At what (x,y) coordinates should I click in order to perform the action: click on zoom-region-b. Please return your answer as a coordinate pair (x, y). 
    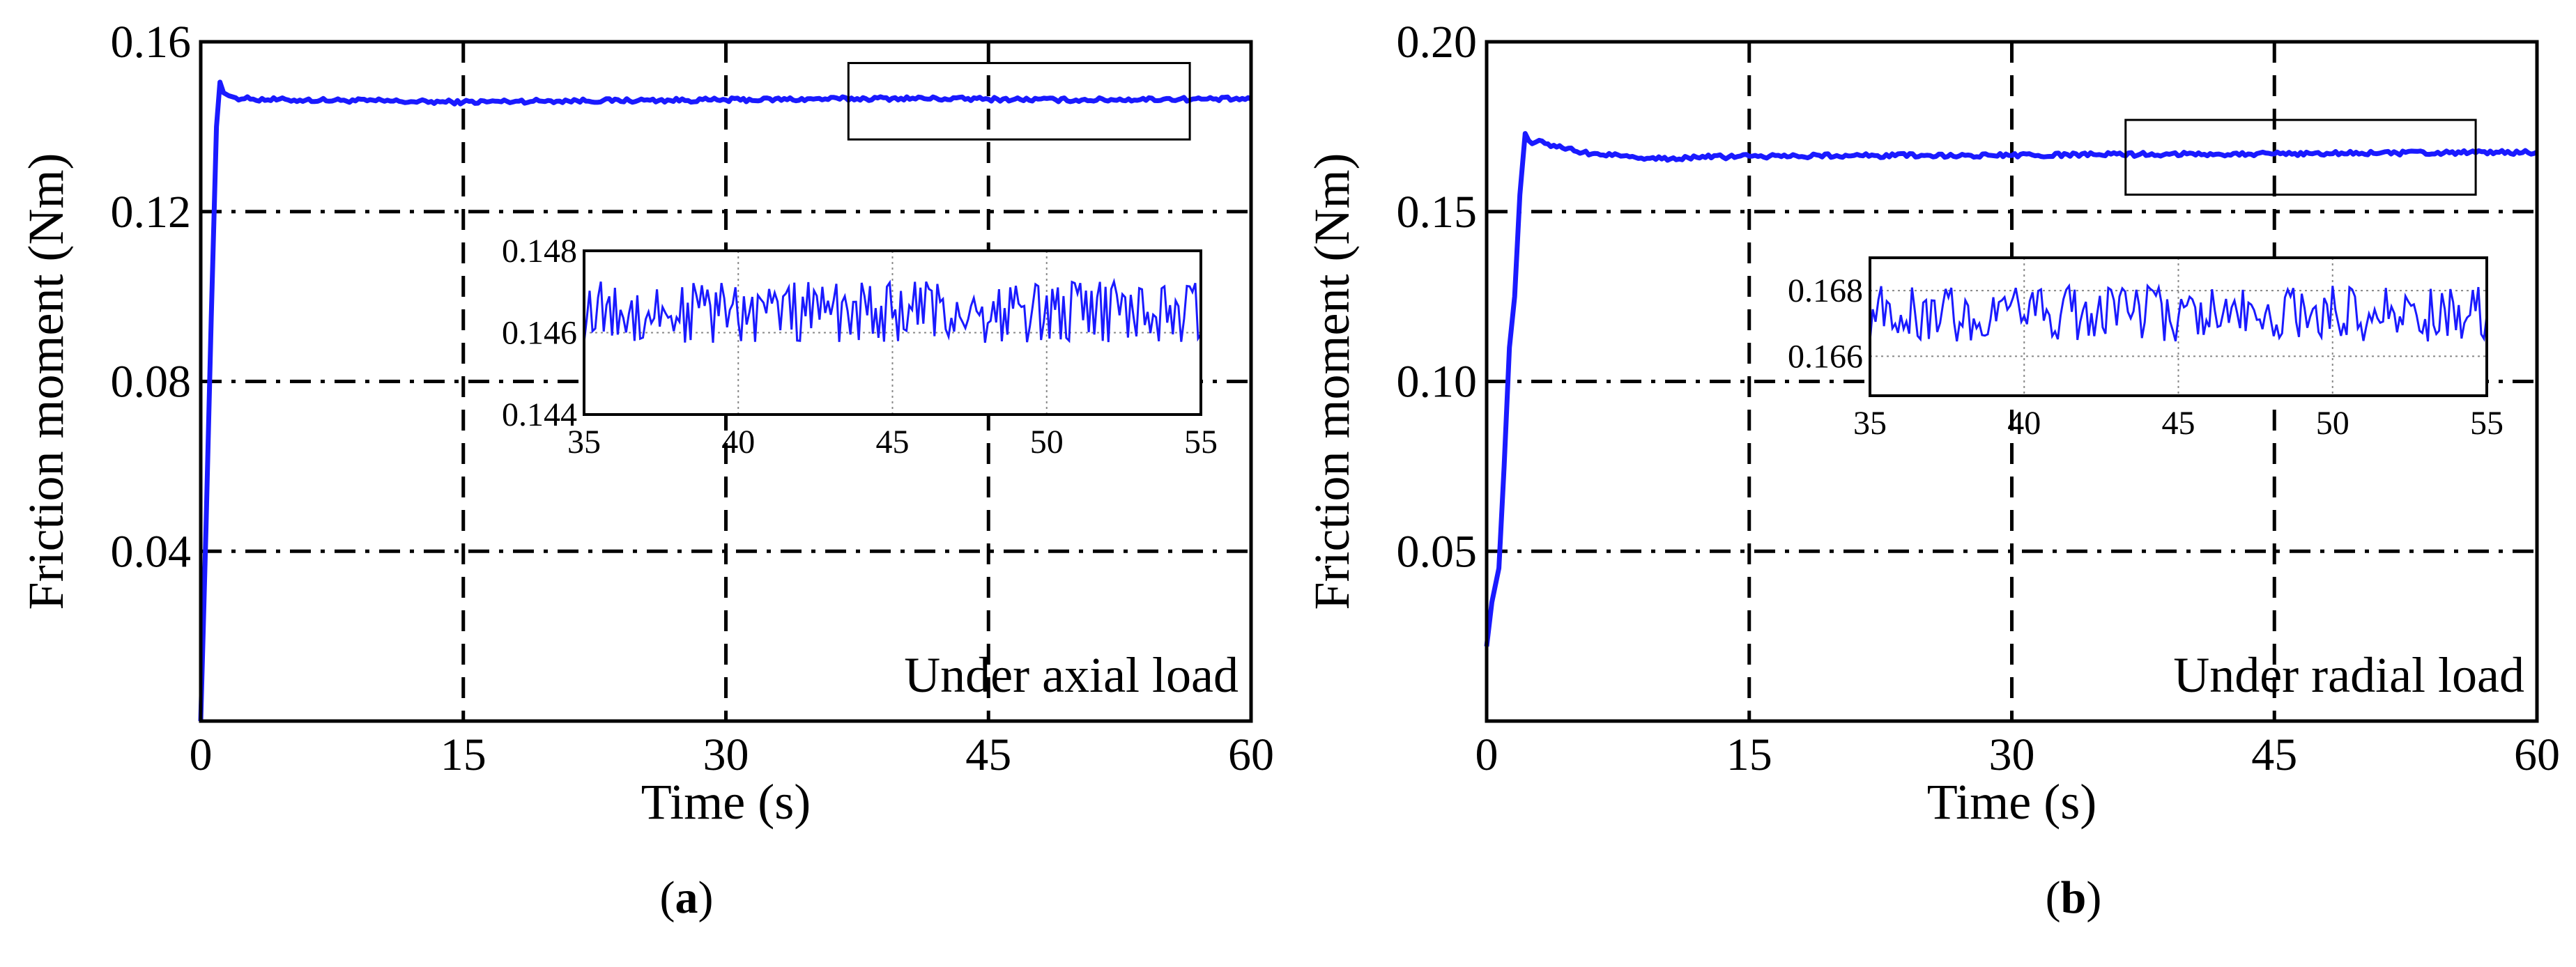
    Looking at the image, I should click on (2300, 157).